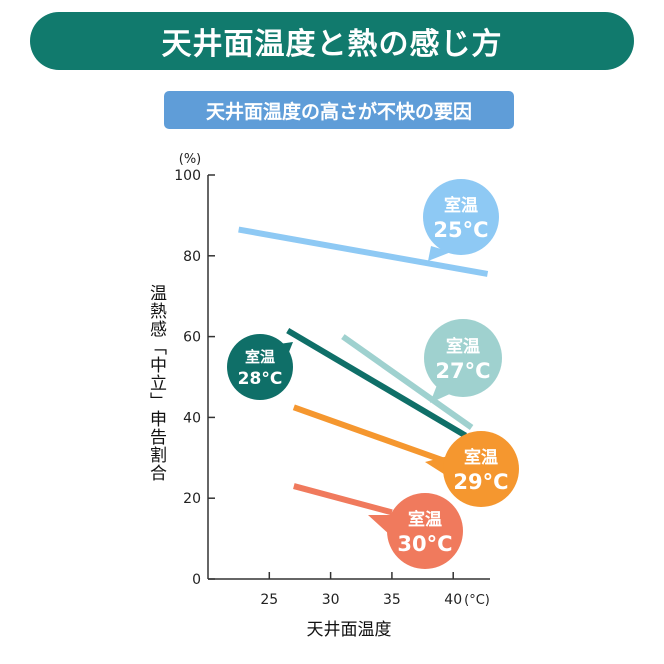 This screenshot has width=664, height=664. I want to click on bubble-label-bottom: 25°C, so click(460, 230).